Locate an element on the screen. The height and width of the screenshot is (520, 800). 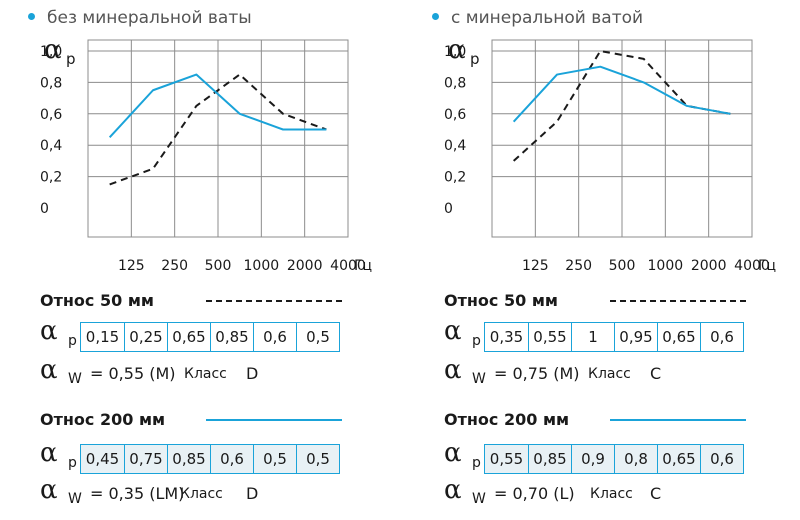
panel-heading: без минеральной ваты is located at coordinates (140, 18).